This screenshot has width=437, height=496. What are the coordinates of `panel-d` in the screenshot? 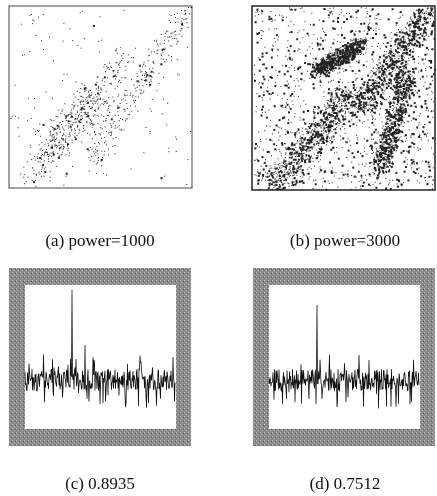 It's located at (344, 357).